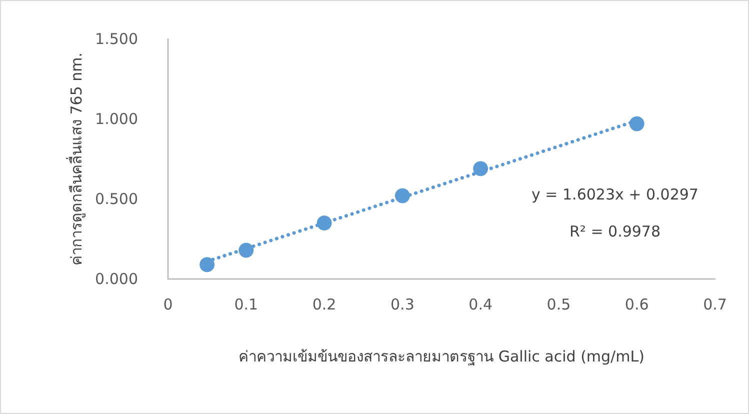 The width and height of the screenshot is (749, 414). Describe the element at coordinates (116, 39) in the screenshot. I see `y-tick-label: 1.500` at that location.